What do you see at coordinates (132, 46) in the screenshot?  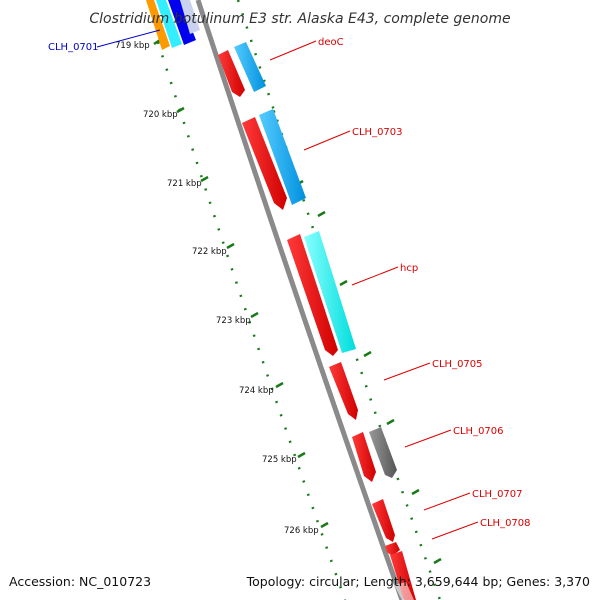 I see `tick-label: 719 kbp` at bounding box center [132, 46].